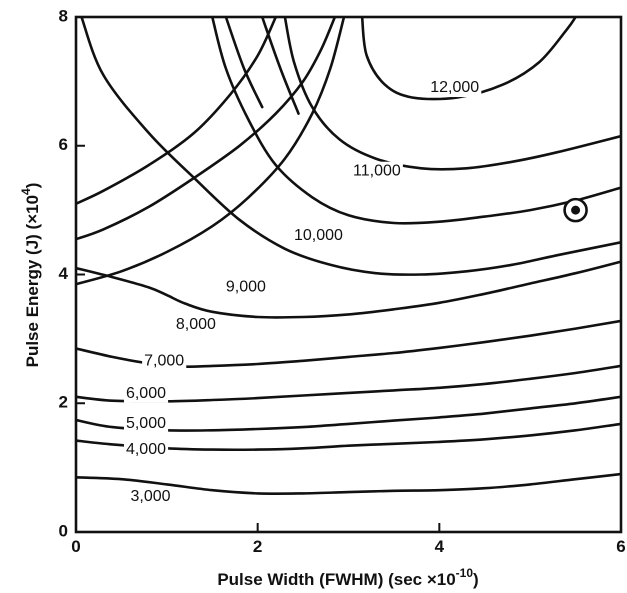 This screenshot has width=627, height=593. Describe the element at coordinates (64, 273) in the screenshot. I see `y-tick-label: 4` at that location.